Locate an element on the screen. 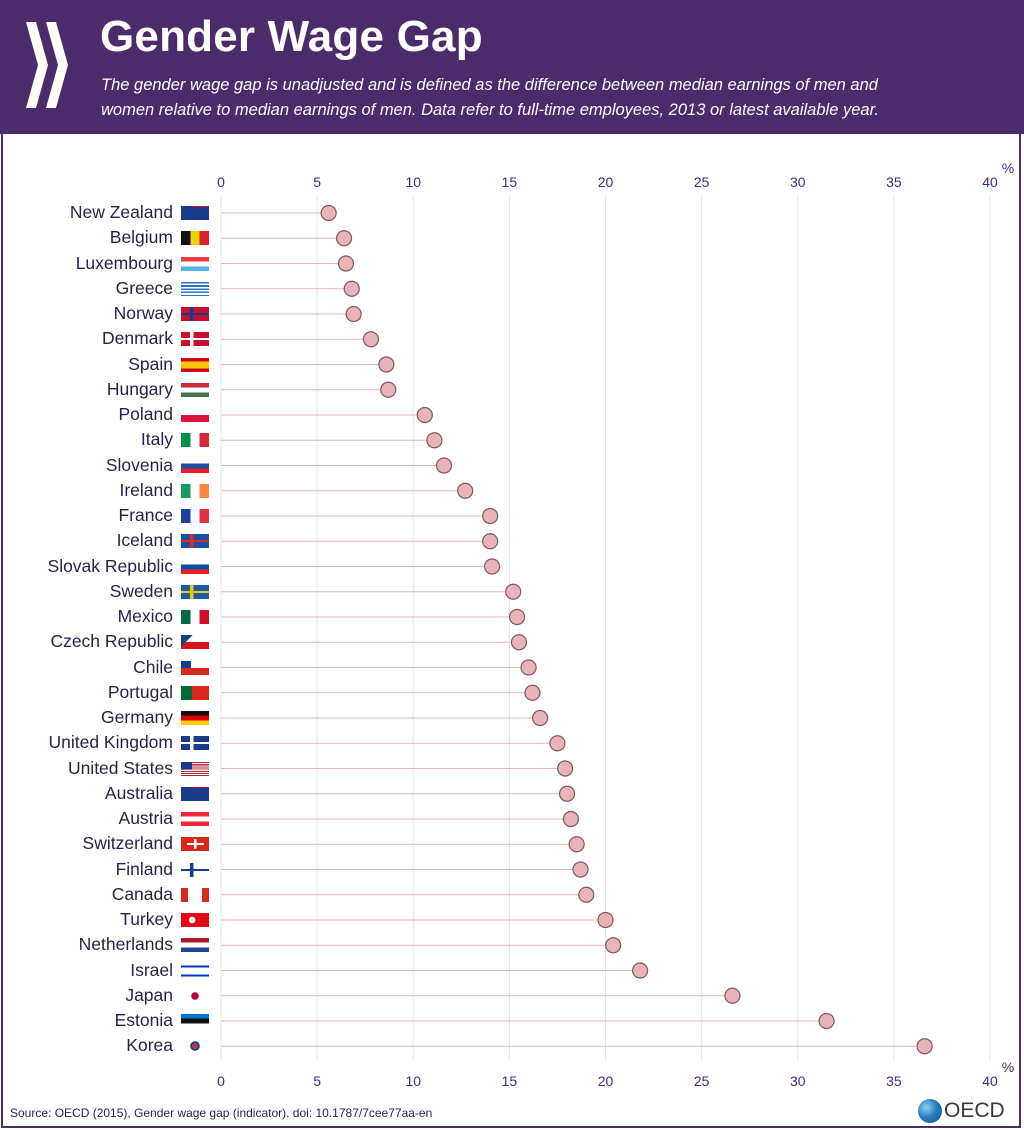 Image resolution: width=1024 pixels, height=1130 pixels. country-label: Slovak Republic is located at coordinates (110, 565).